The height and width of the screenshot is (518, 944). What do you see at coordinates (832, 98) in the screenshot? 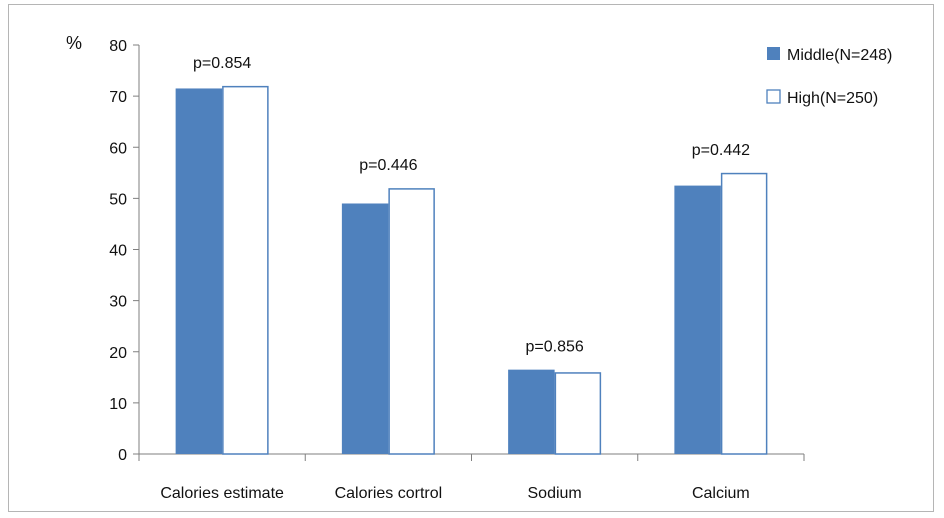
I see `legend-label-high: High(N=250)` at bounding box center [832, 98].